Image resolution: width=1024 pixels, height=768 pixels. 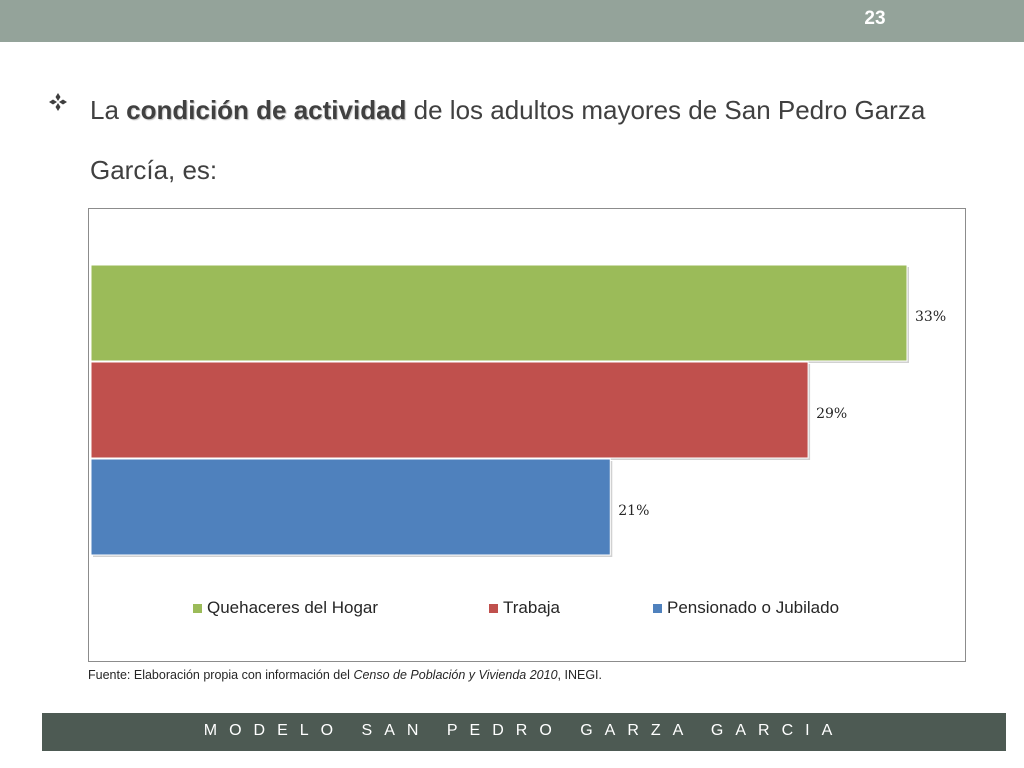 I want to click on legend-entry: Trabaja, so click(x=532, y=607).